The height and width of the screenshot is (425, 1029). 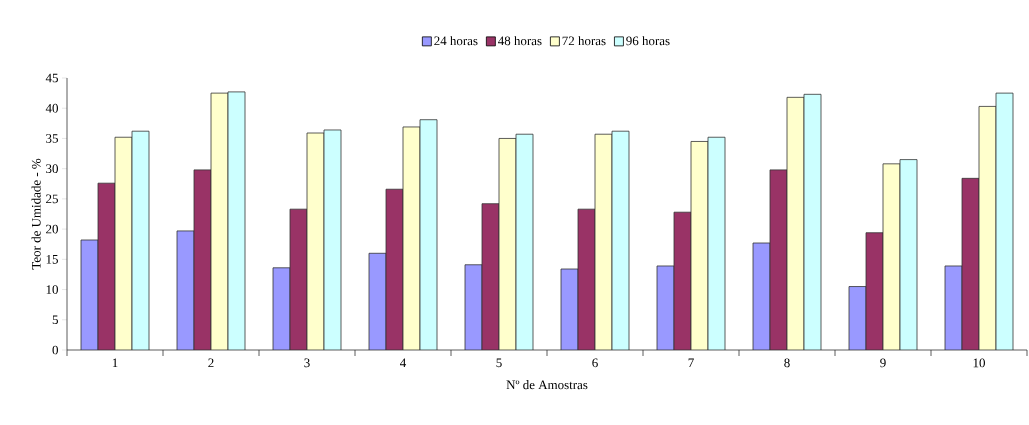 I want to click on y-tick-label: 25, so click(x=52, y=199).